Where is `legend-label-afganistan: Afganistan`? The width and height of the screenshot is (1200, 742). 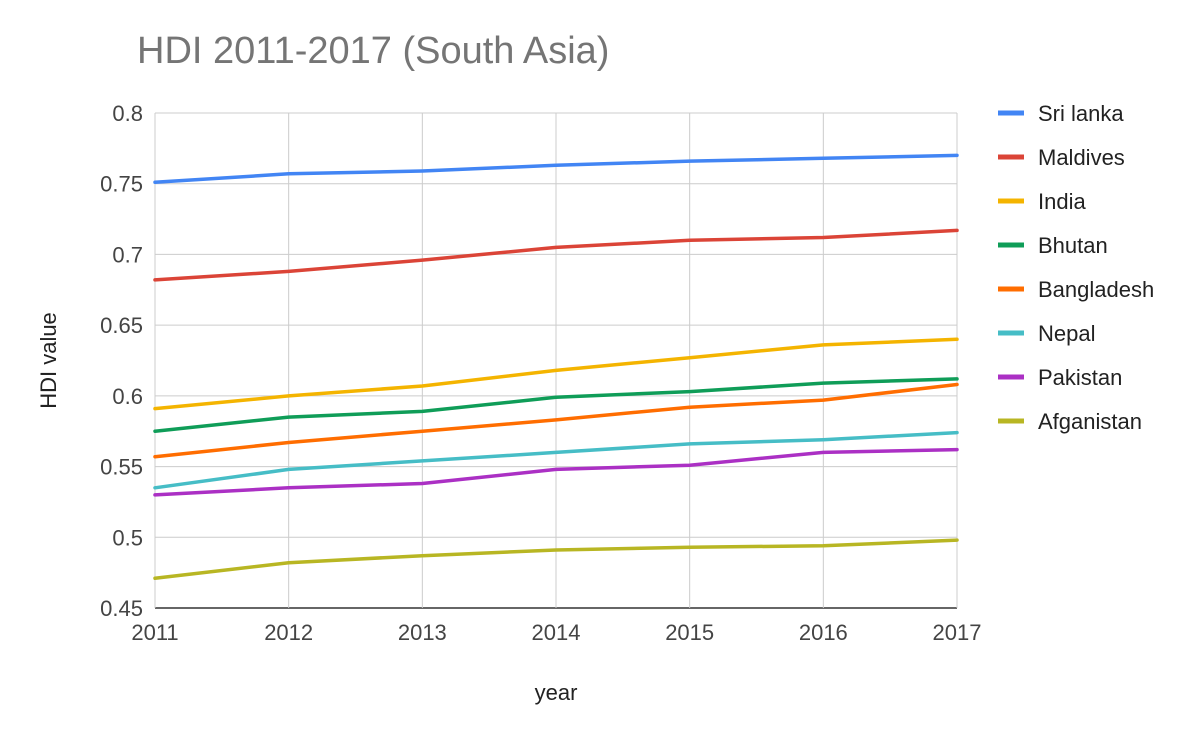
legend-label-afganistan: Afganistan is located at coordinates (1090, 421).